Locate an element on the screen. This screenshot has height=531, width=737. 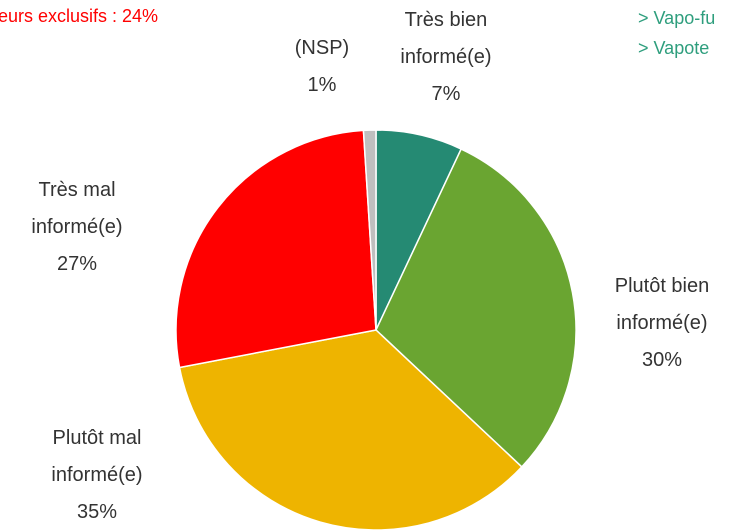
value-label: 35% is located at coordinates (97, 512).